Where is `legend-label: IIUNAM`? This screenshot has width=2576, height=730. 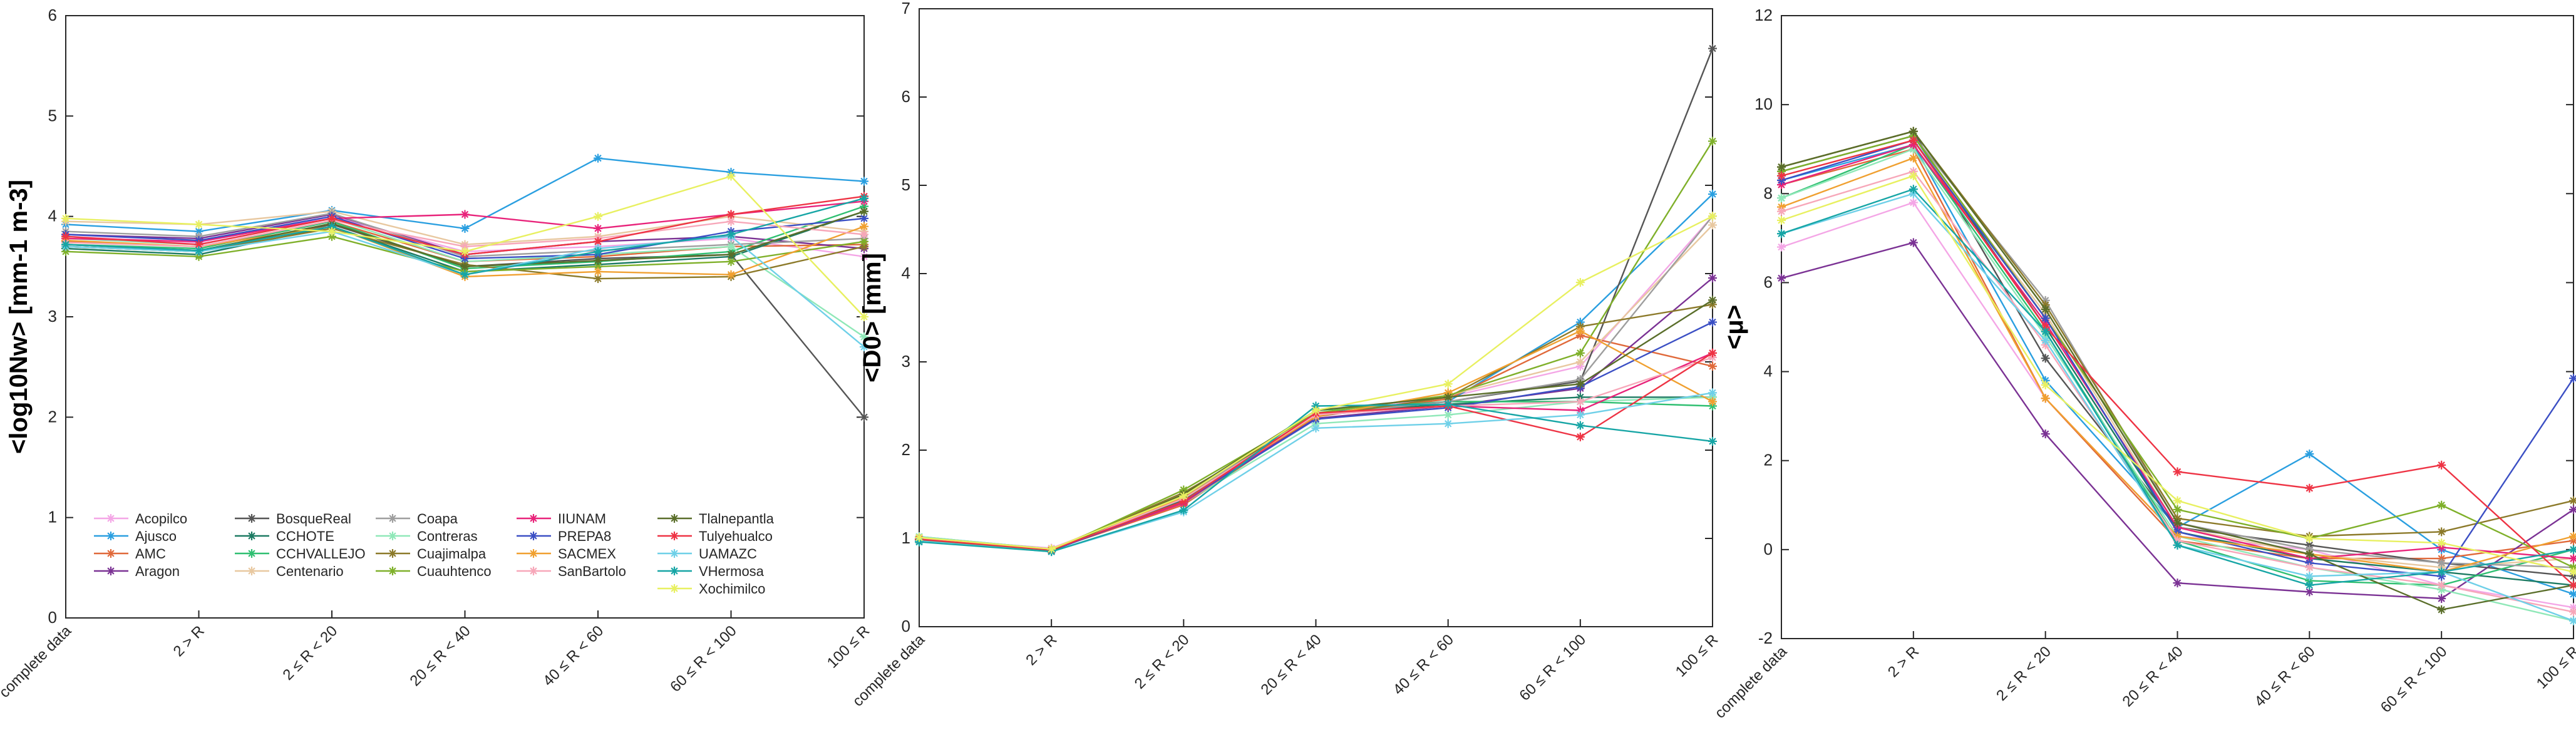 legend-label: IIUNAM is located at coordinates (582, 519).